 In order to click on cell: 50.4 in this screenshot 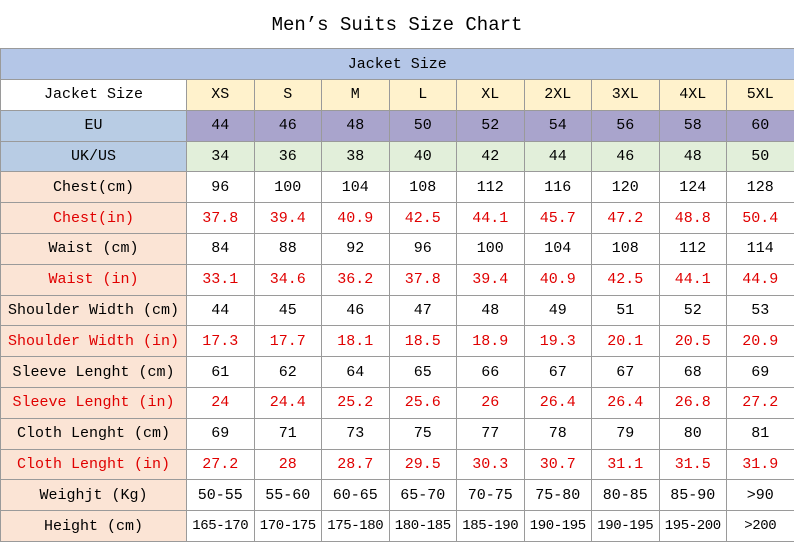, I will do `click(760, 218)`.